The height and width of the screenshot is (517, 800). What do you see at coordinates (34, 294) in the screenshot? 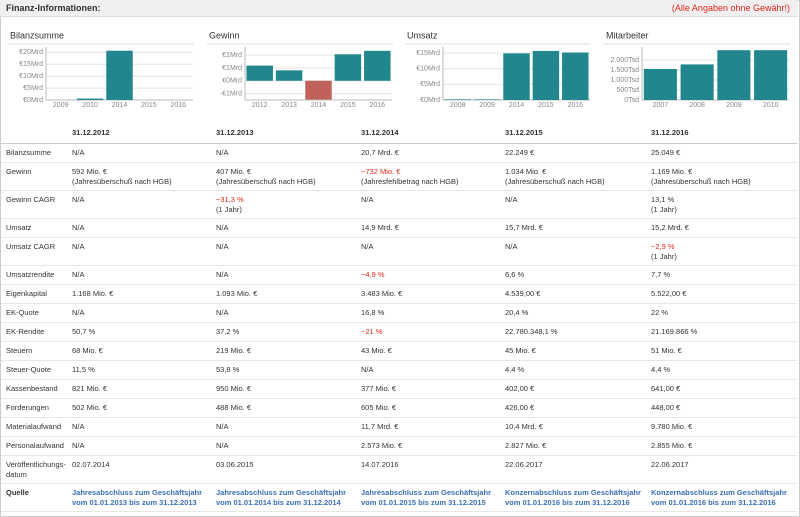
I see `row-label: Eigenkapital` at bounding box center [34, 294].